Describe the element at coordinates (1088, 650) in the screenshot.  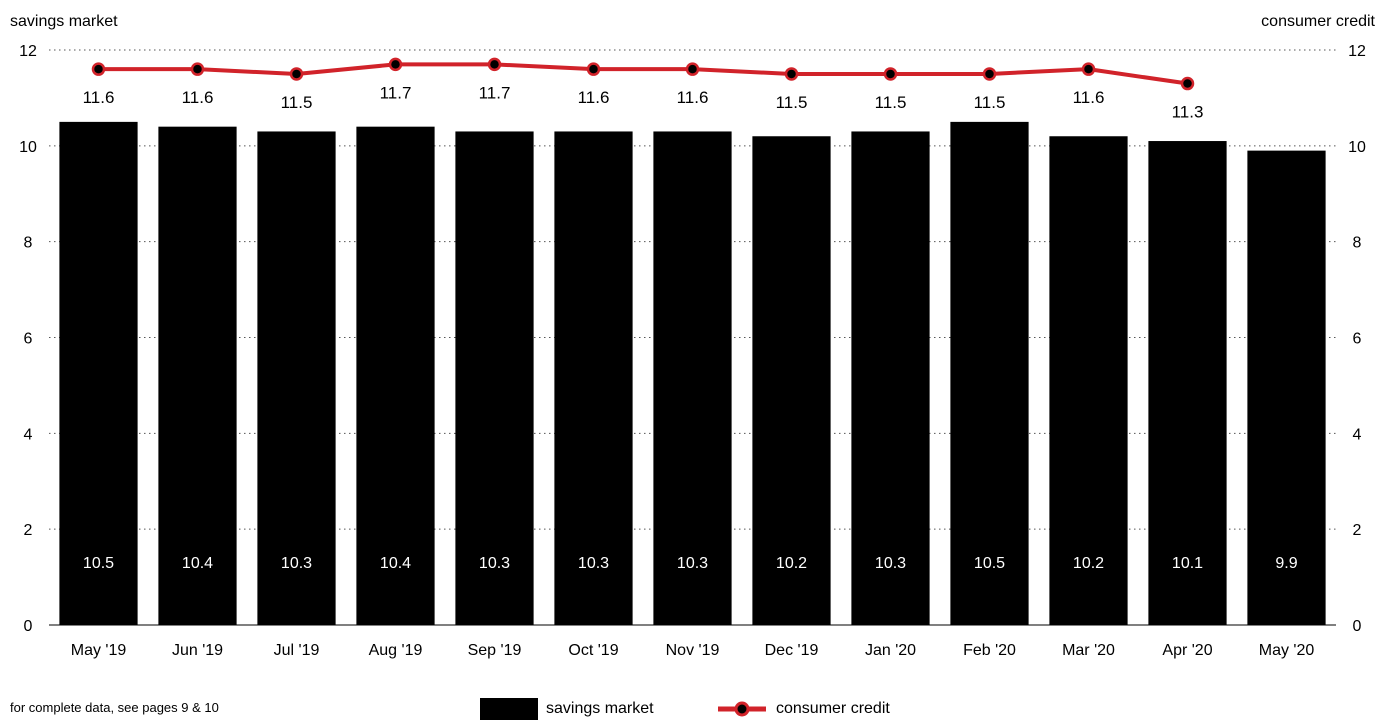
I see `x-tick-label: Mar '20` at that location.